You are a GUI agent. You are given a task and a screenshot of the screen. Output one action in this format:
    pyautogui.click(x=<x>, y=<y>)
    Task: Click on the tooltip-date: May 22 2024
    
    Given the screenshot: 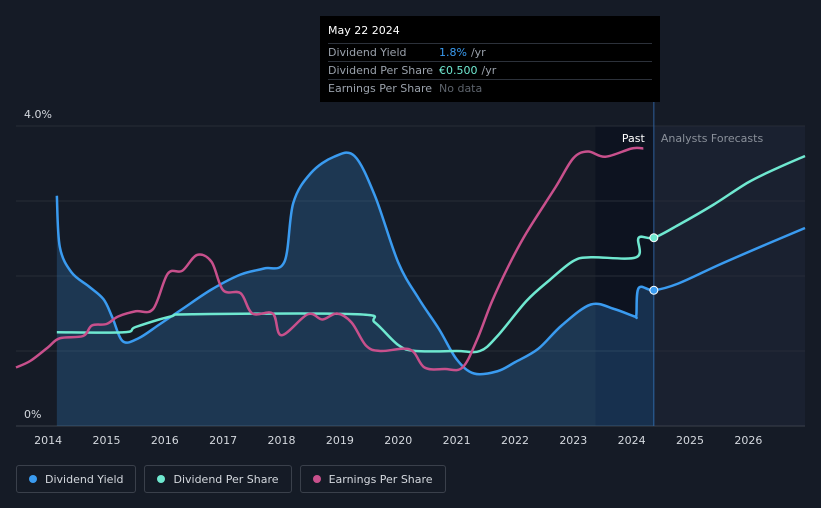 What is the action you would take?
    pyautogui.click(x=364, y=30)
    